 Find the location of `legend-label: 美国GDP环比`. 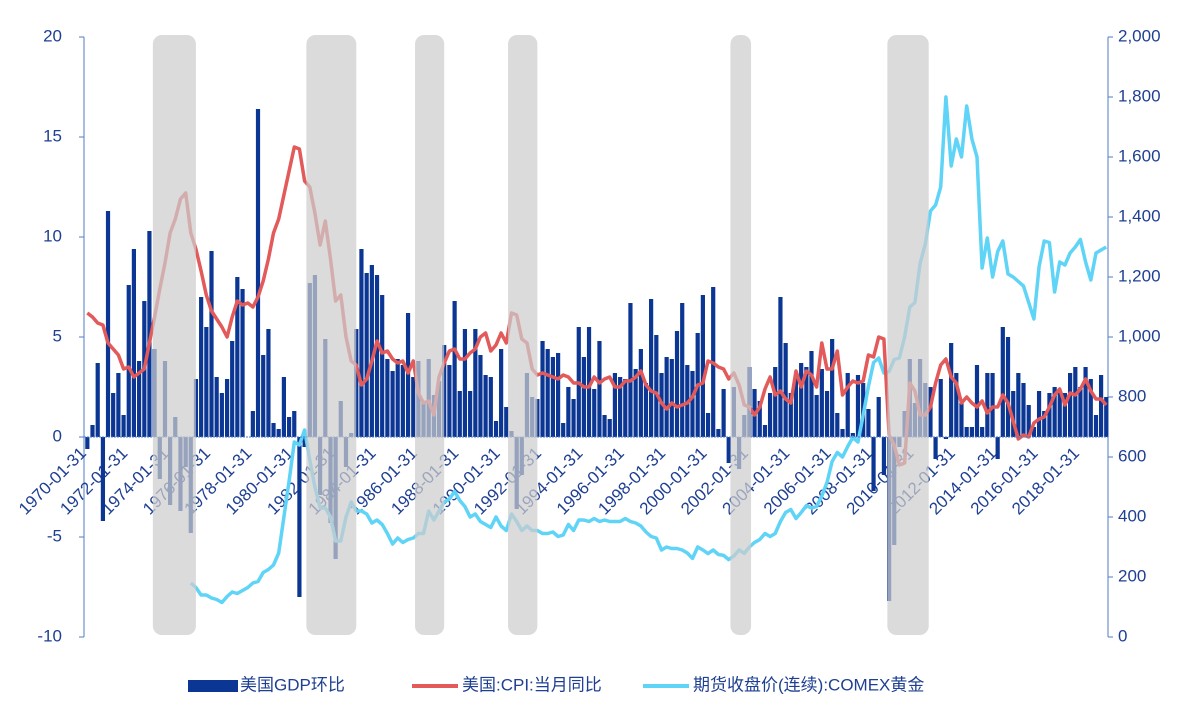

legend-label: 美国GDP环比 is located at coordinates (292, 684).